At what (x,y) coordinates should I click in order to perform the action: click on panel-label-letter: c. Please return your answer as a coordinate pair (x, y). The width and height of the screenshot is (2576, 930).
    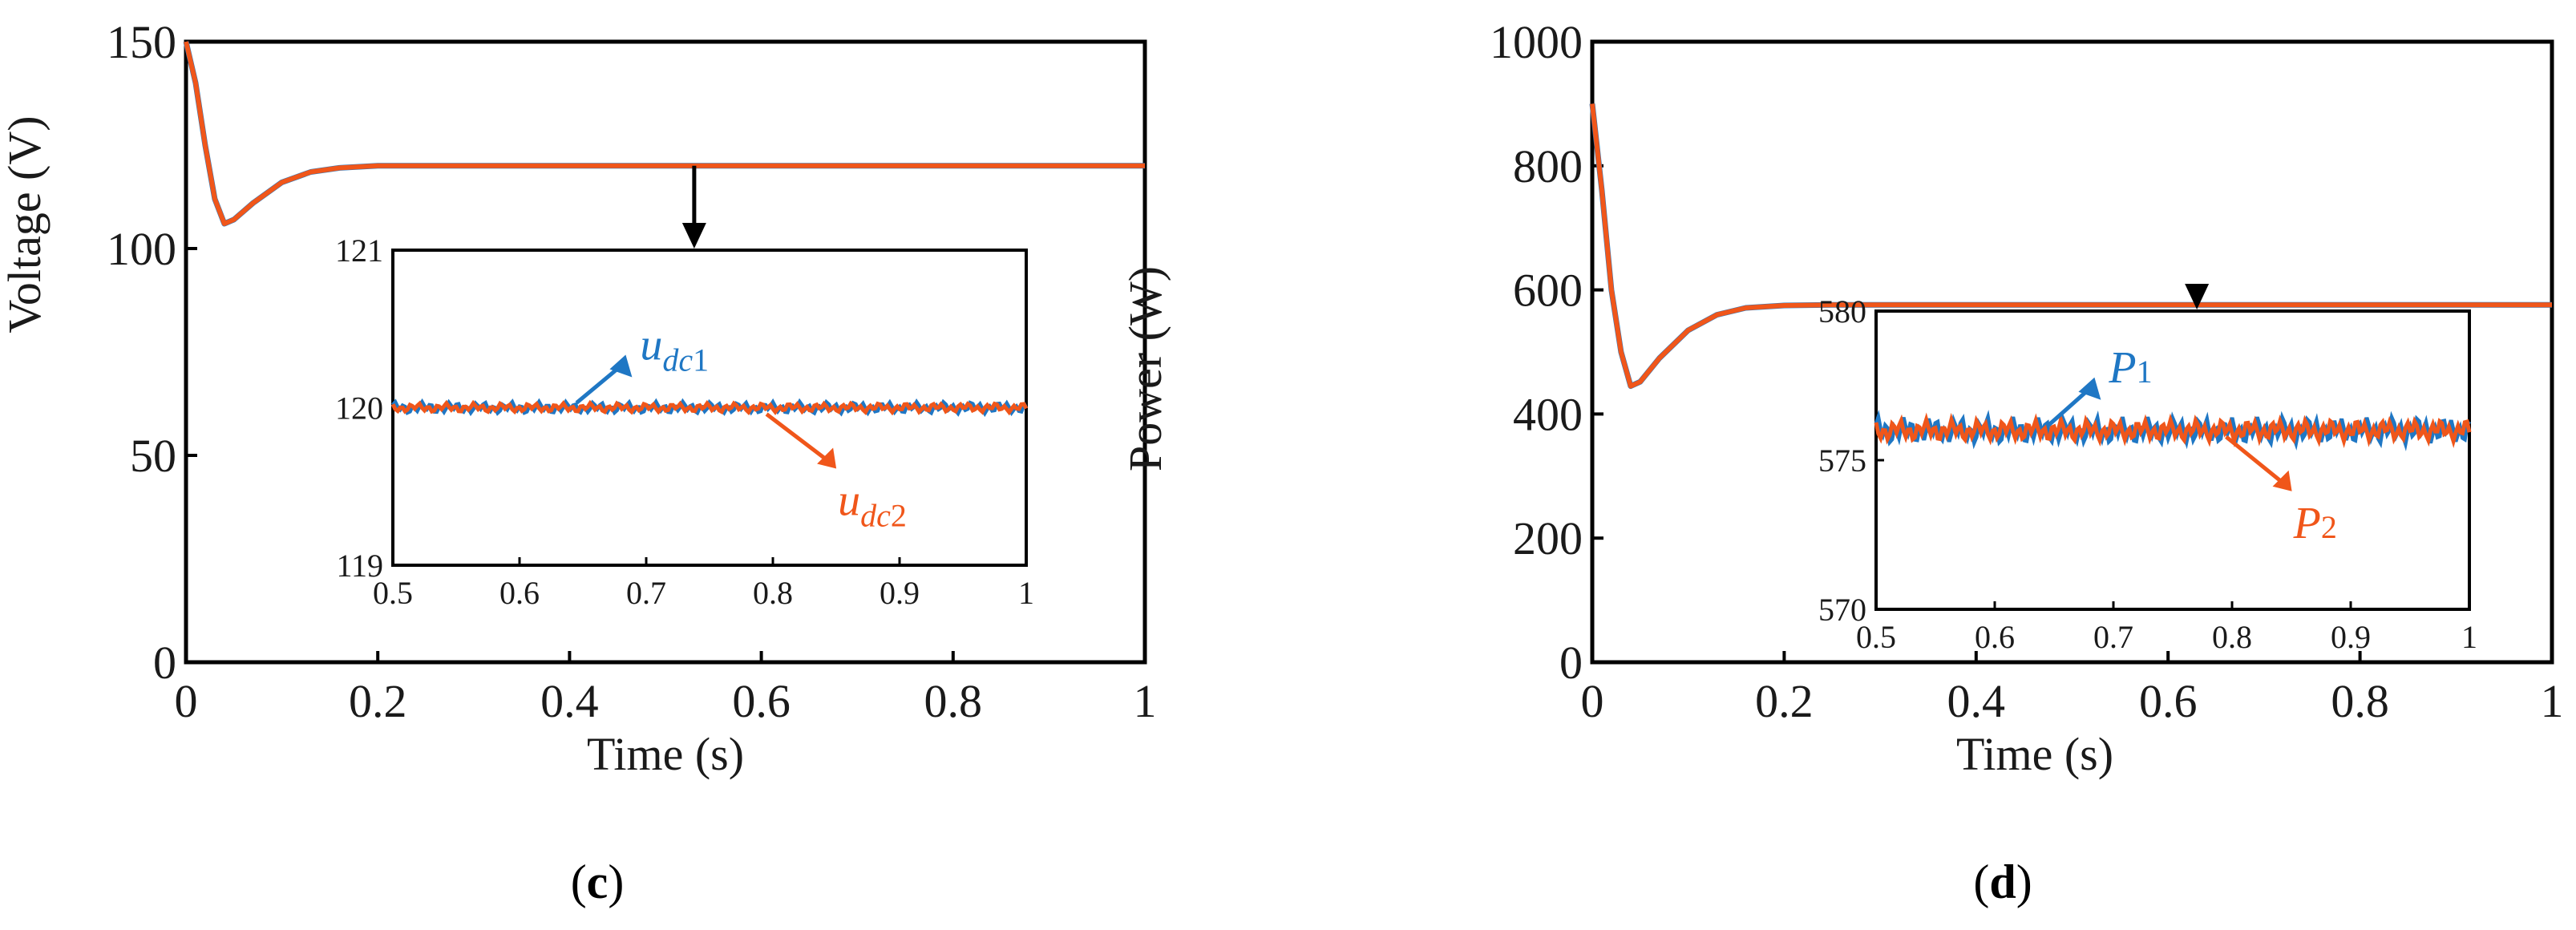
    Looking at the image, I should click on (598, 881).